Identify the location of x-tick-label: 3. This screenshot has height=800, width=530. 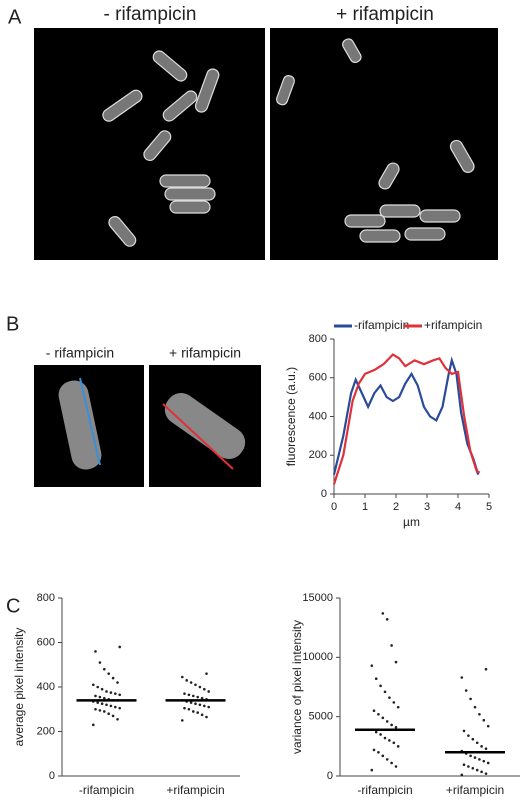
(427, 507).